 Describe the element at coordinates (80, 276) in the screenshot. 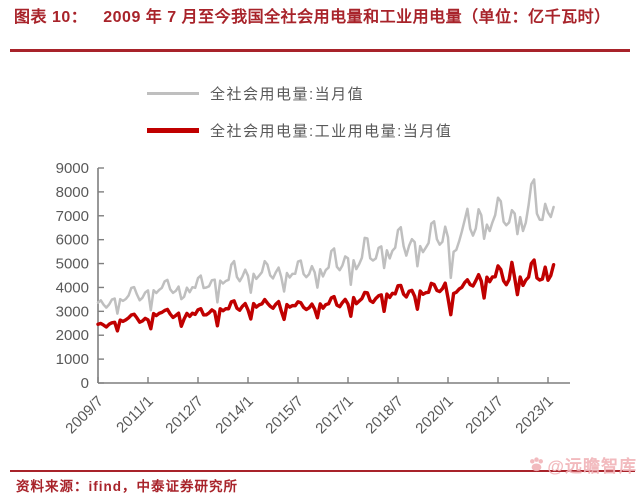

I see `y-axis-ticks: 0 1000 2000 3000 4000 5000 6000 7000 8000 9000` at that location.